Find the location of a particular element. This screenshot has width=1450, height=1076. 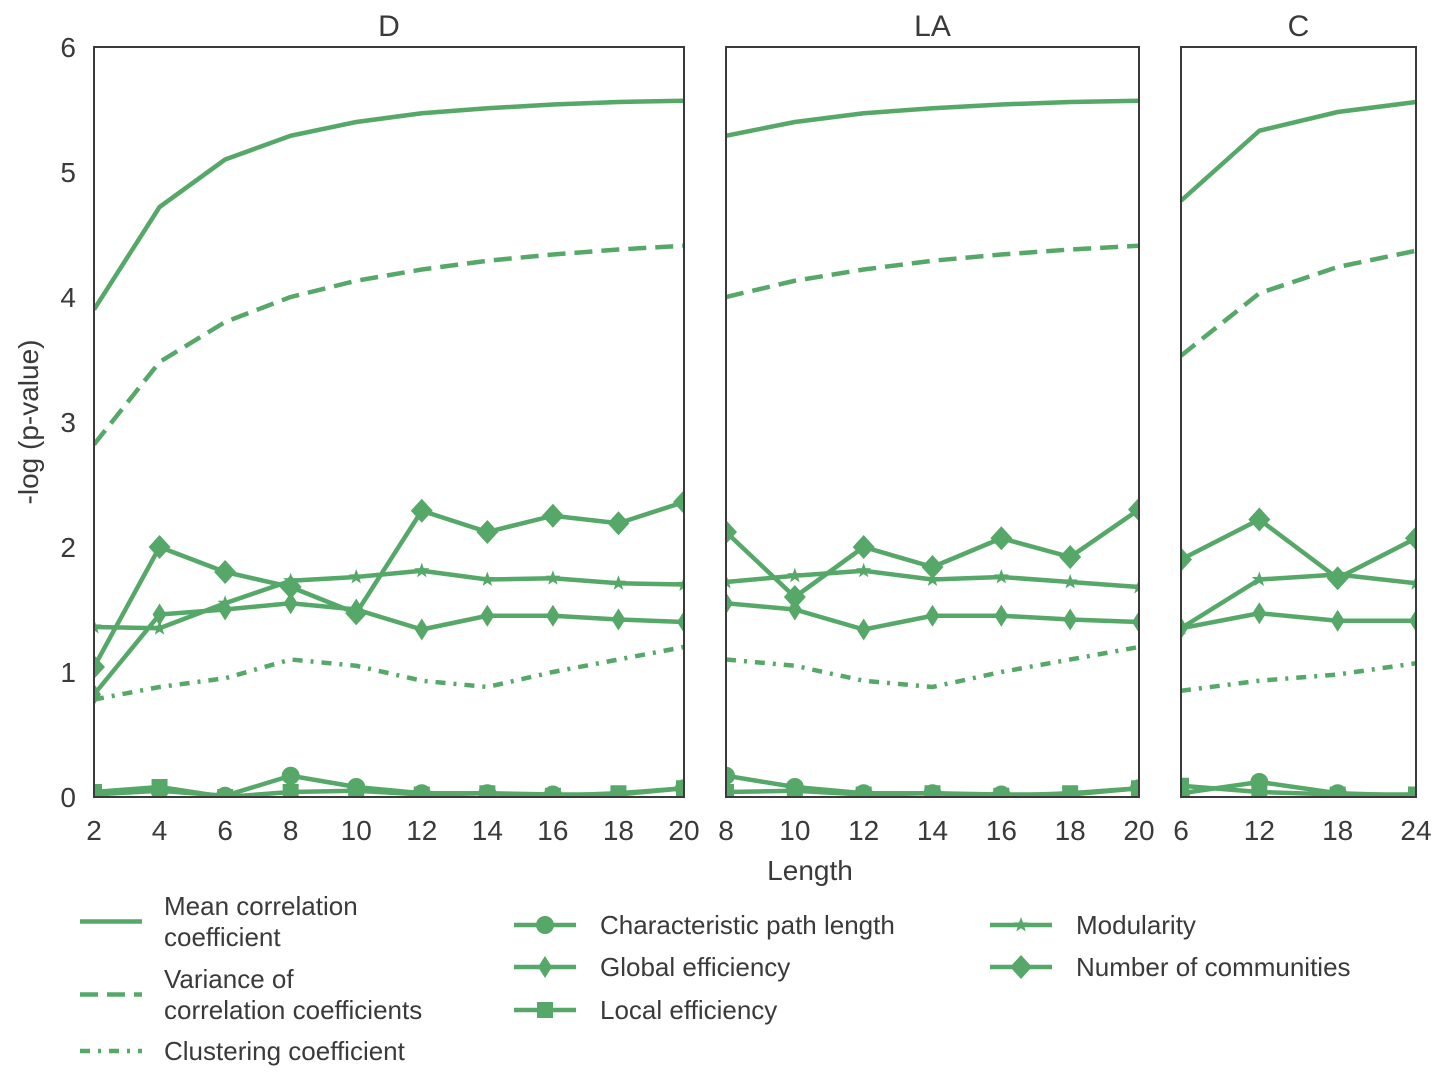

legend-label: correlation coefficients is located at coordinates (293, 1010).